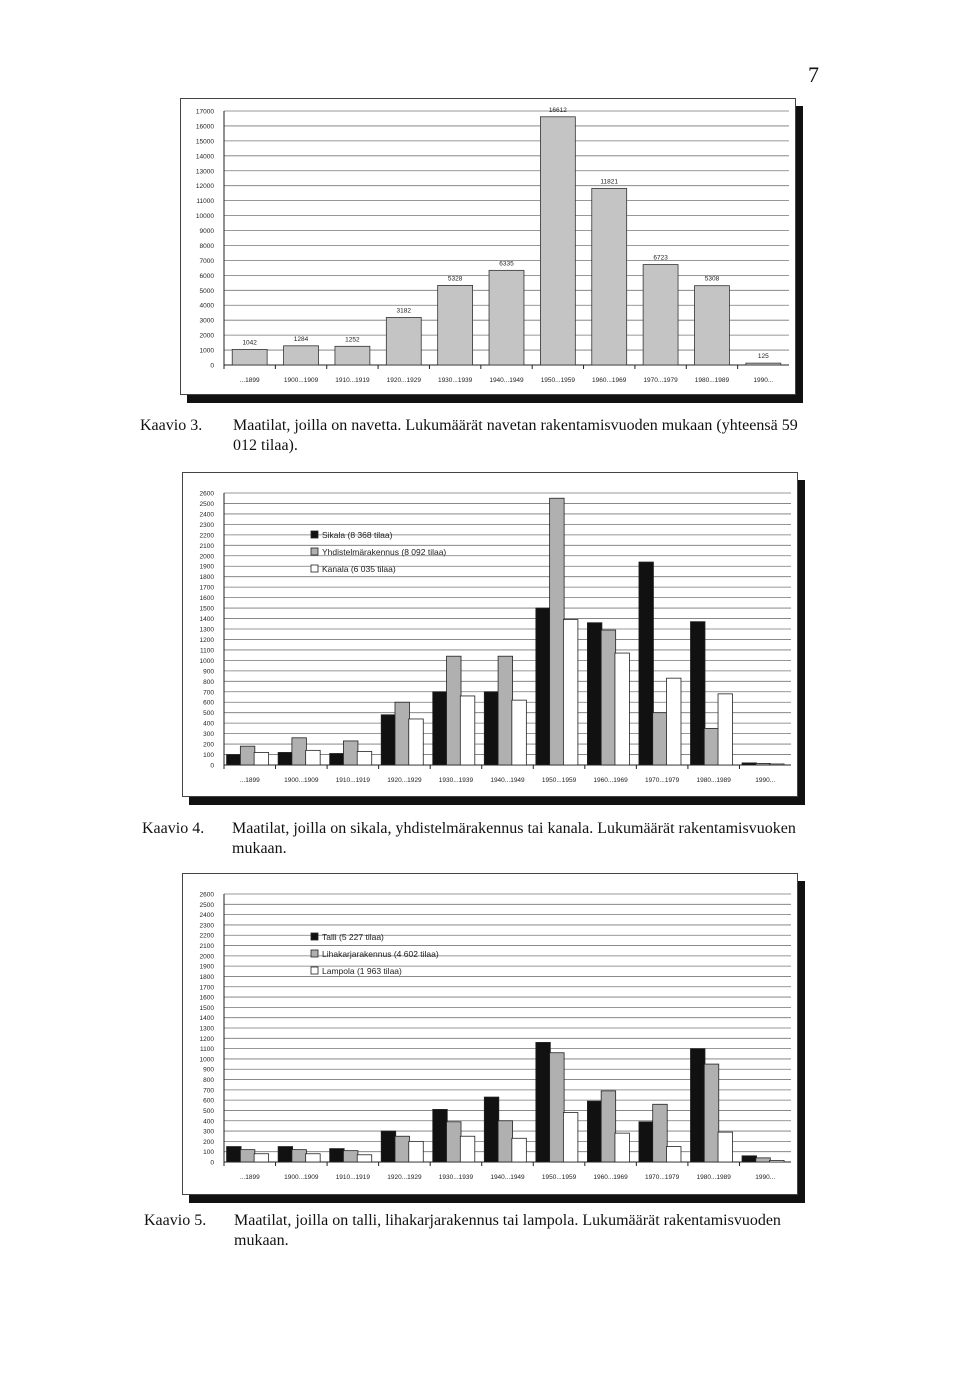 The height and width of the screenshot is (1386, 960). What do you see at coordinates (207, 987) in the screenshot?
I see `y-tick-label: 1700` at bounding box center [207, 987].